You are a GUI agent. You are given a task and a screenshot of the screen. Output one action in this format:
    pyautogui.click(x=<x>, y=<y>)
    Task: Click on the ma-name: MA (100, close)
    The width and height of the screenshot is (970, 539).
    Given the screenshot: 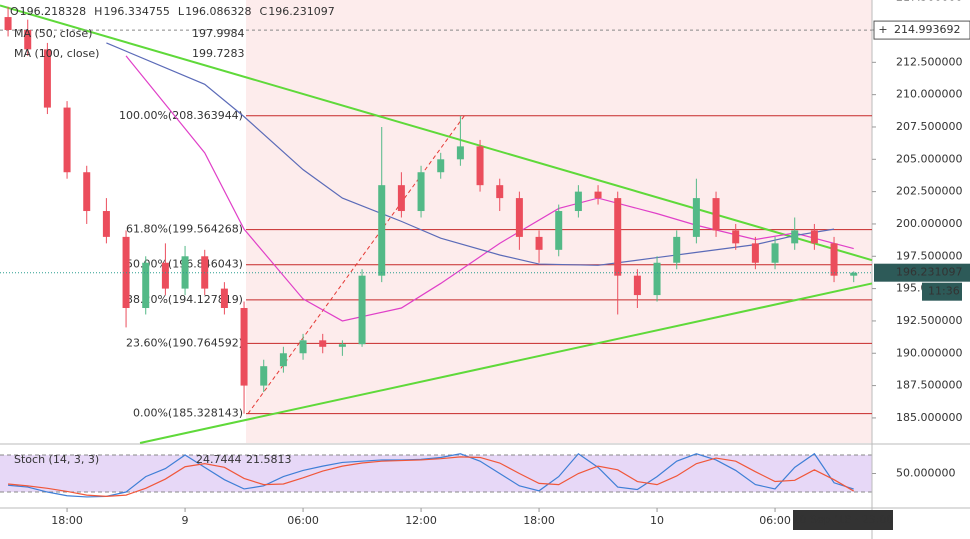 What is the action you would take?
    pyautogui.click(x=56, y=53)
    